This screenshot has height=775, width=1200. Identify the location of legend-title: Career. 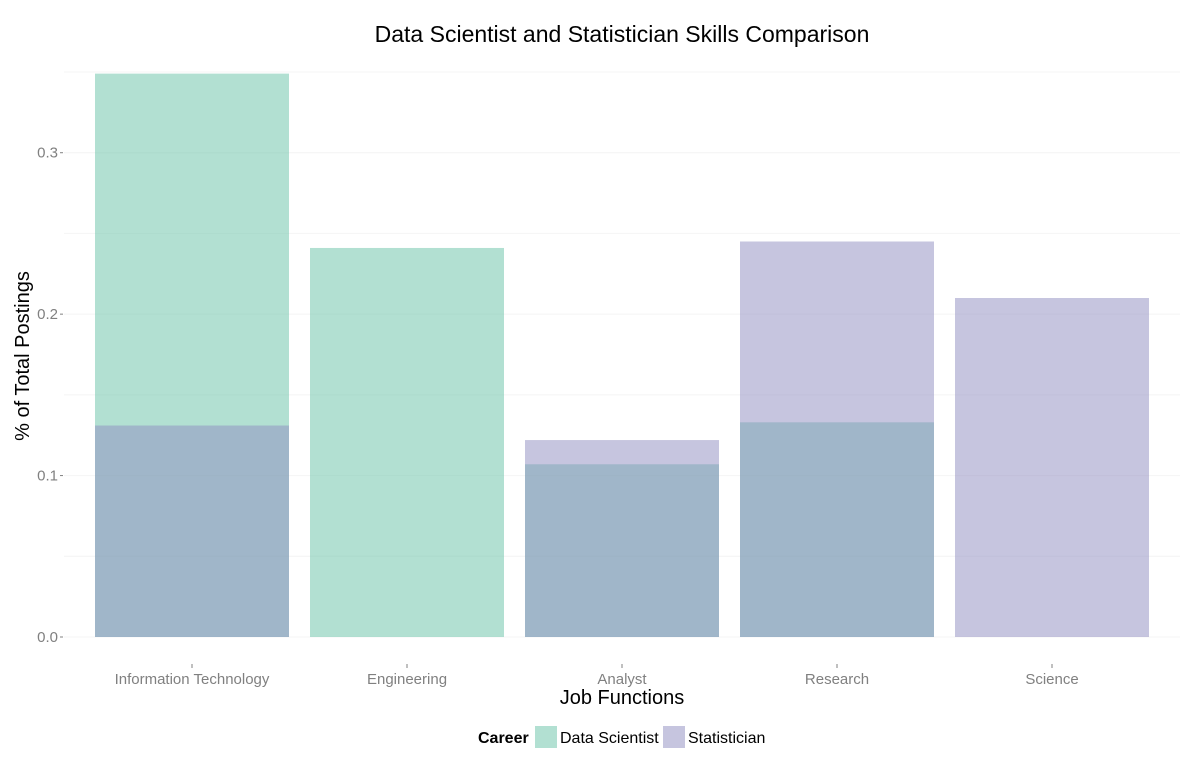
(503, 738).